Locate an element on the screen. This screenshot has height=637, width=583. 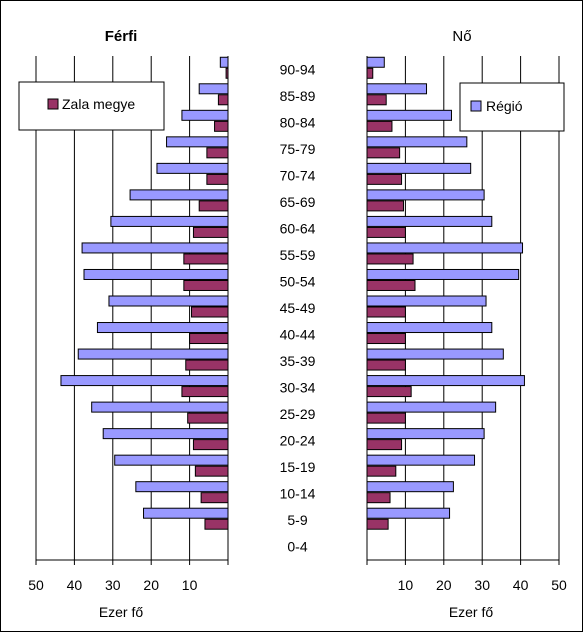
right-x-axis-label: Ezer fő is located at coordinates (471, 612).